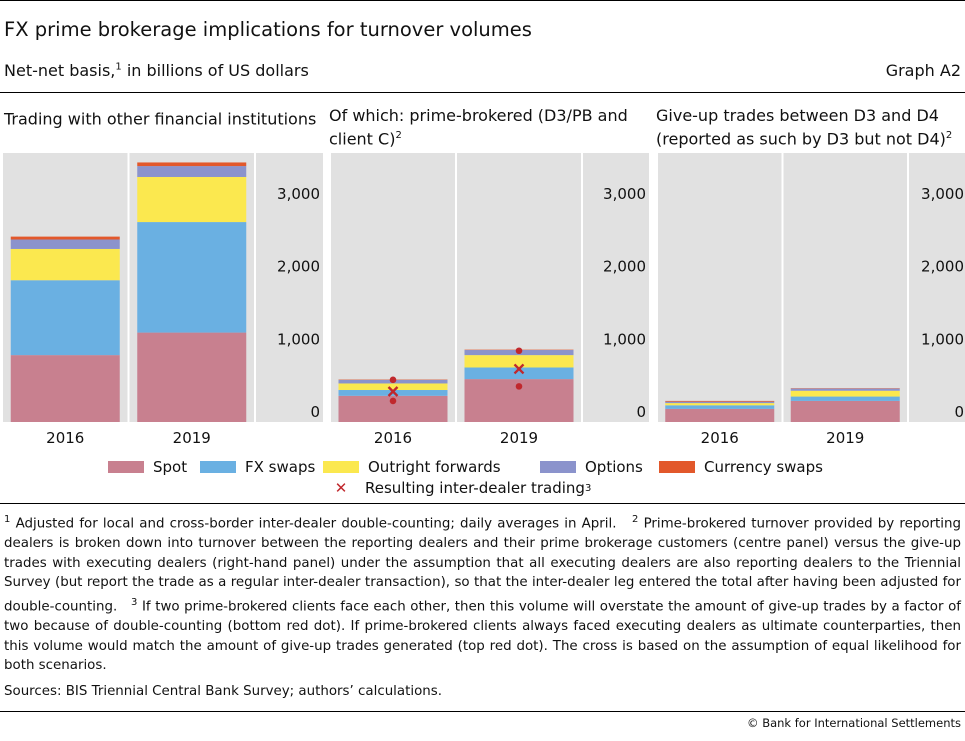 The image size is (965, 741). I want to click on top-rule, so click(482, 0).